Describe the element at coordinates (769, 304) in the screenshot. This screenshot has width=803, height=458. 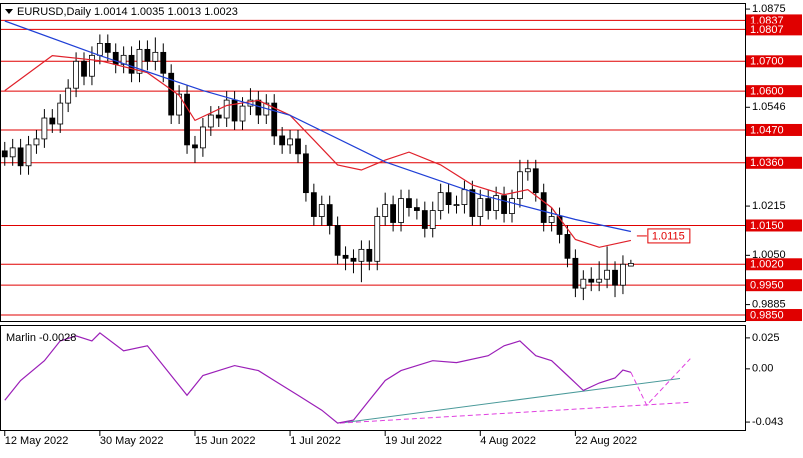
I see `y-tick-label: 0.9885` at that location.